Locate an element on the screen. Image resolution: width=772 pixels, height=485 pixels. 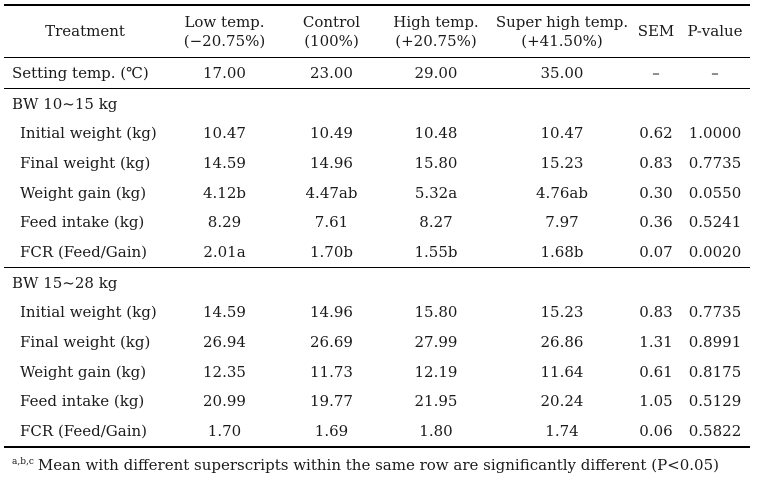
table-cell: 21.95 is located at coordinates (436, 401).